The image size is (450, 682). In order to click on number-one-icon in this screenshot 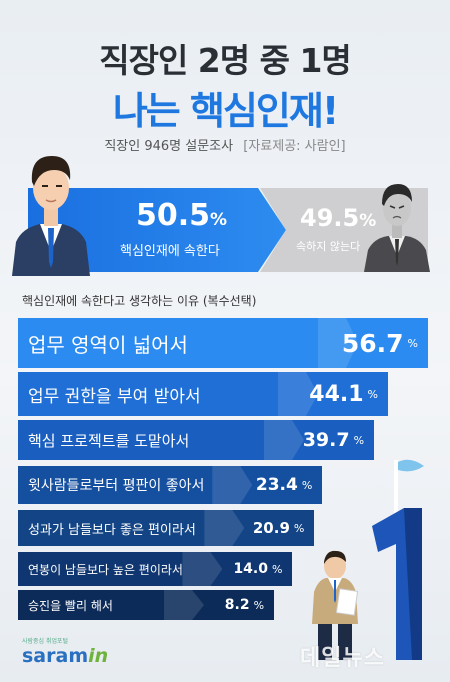, I will do `click(397, 584)`.